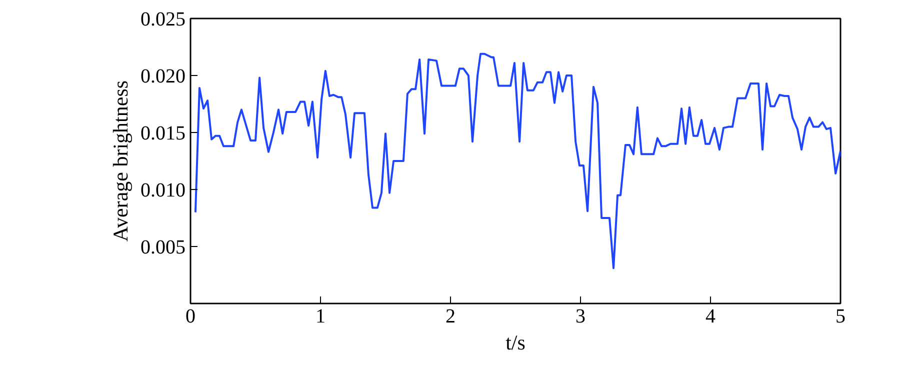 The image size is (921, 381). Describe the element at coordinates (711, 317) in the screenshot. I see `x-tick-label: 4` at that location.